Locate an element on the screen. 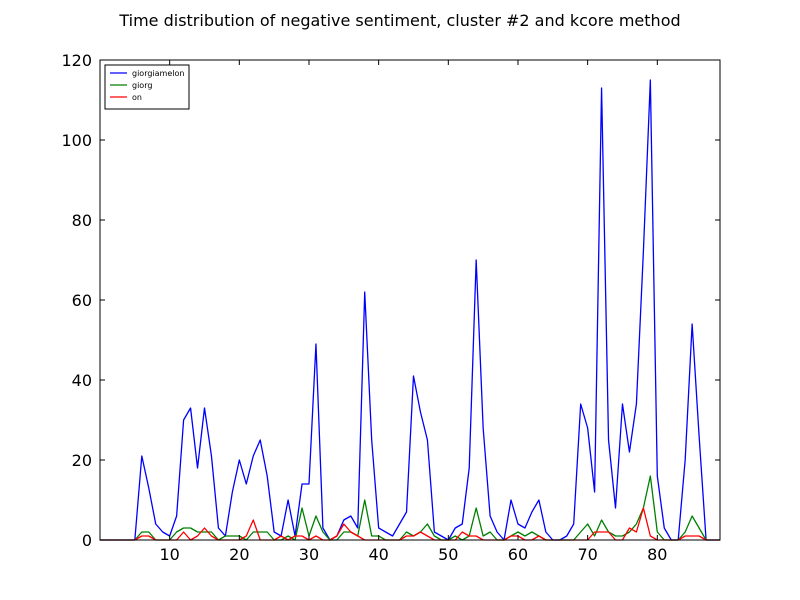  legend-label-giorg: giorg is located at coordinates (142, 85).